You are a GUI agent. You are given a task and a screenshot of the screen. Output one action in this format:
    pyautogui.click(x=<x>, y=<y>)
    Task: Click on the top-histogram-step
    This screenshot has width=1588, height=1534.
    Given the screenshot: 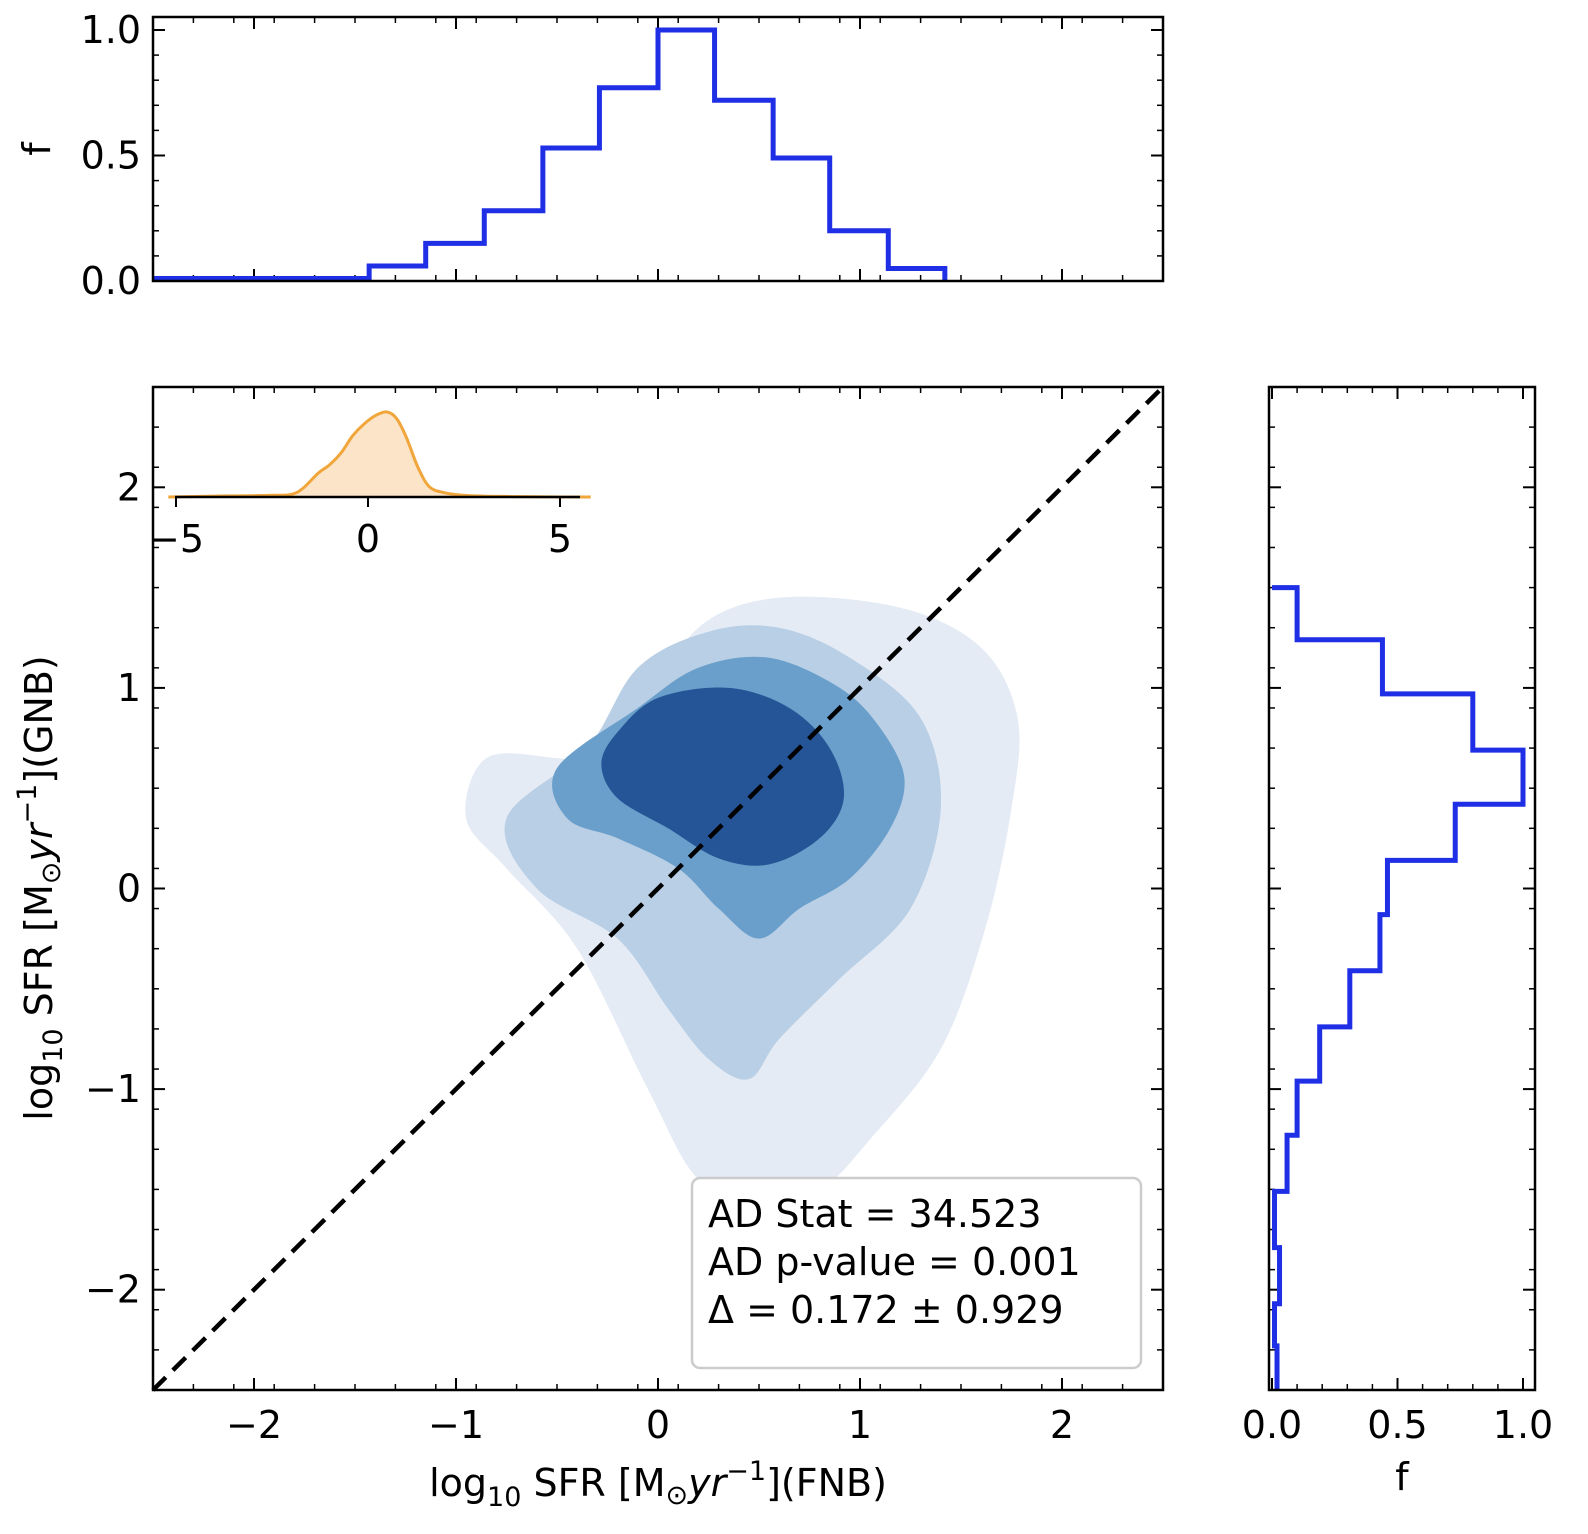 What is the action you would take?
    pyautogui.click(x=550, y=154)
    